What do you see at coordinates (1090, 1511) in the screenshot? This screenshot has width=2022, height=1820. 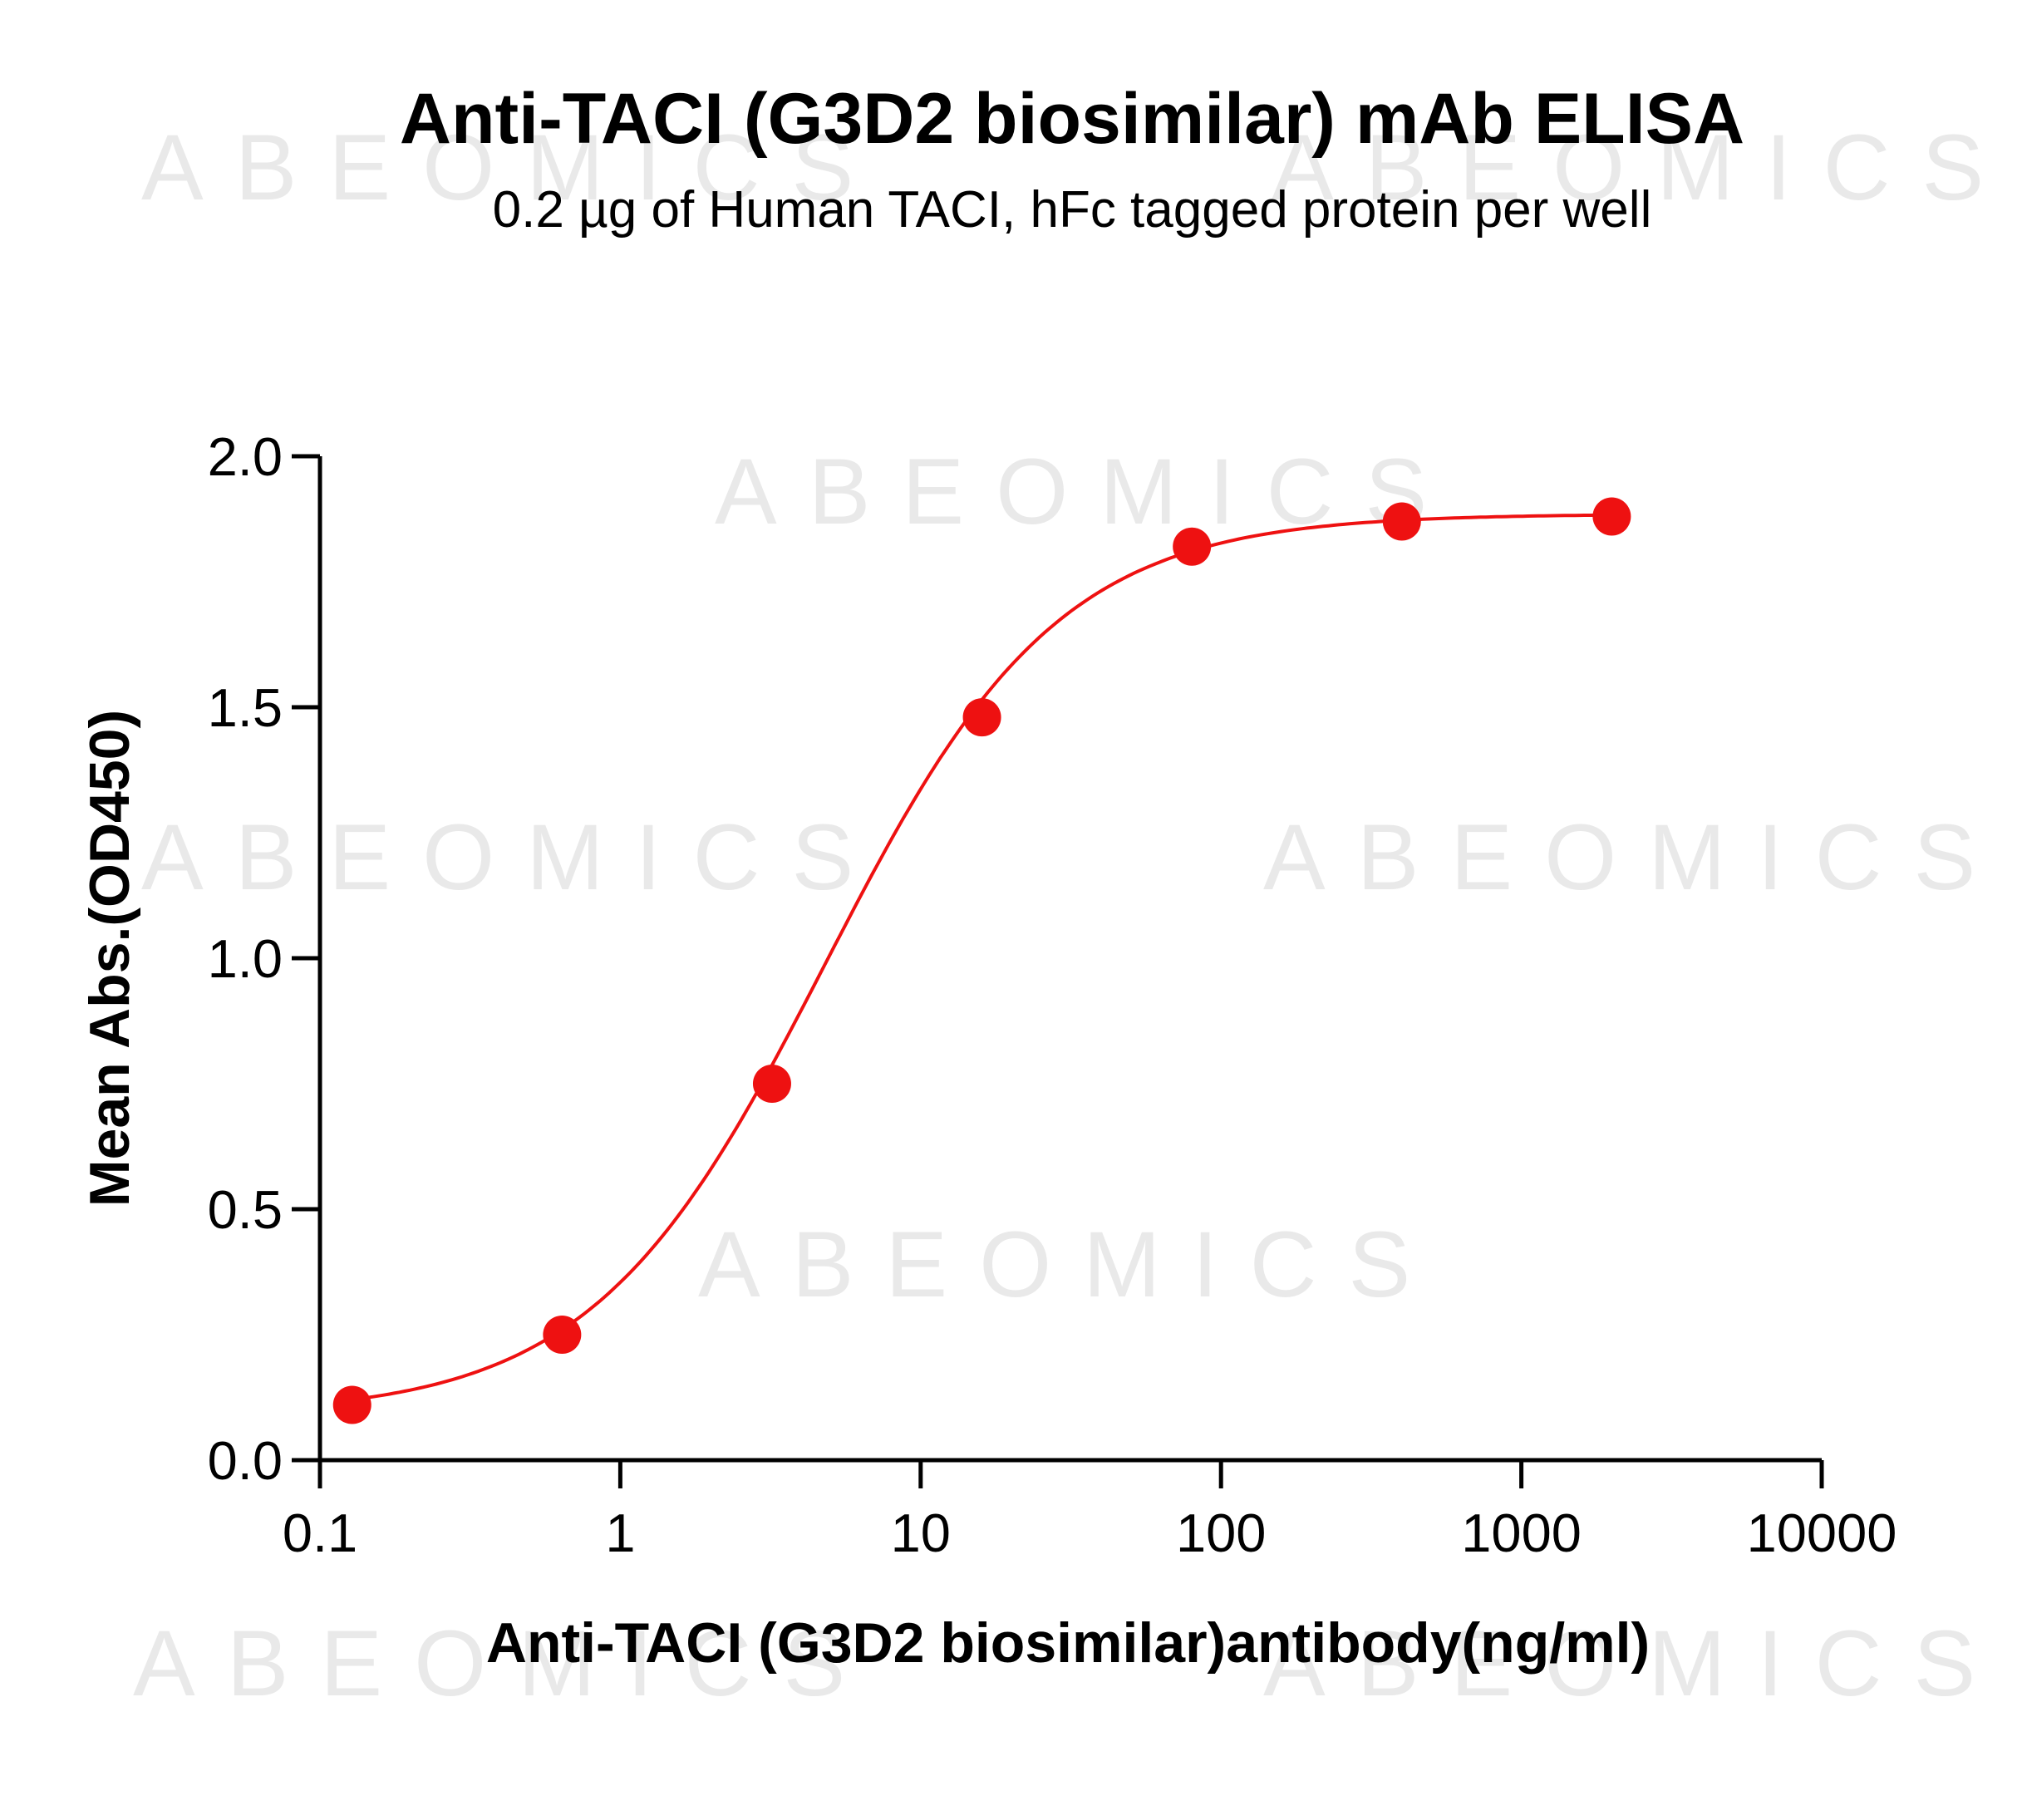 I see `x-ticks: 0.1 1 10 100 1000 10000` at bounding box center [1090, 1511].